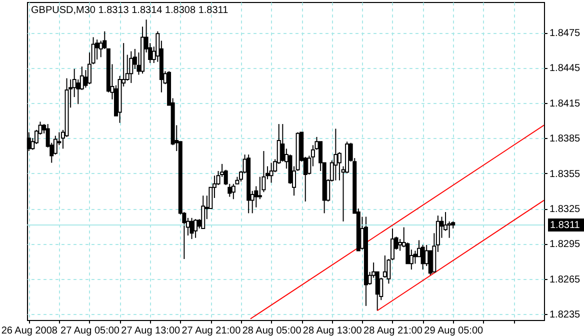 The height and width of the screenshot is (336, 584). What do you see at coordinates (565, 280) in the screenshot?
I see `y-tick-label: 1.8265` at bounding box center [565, 280].